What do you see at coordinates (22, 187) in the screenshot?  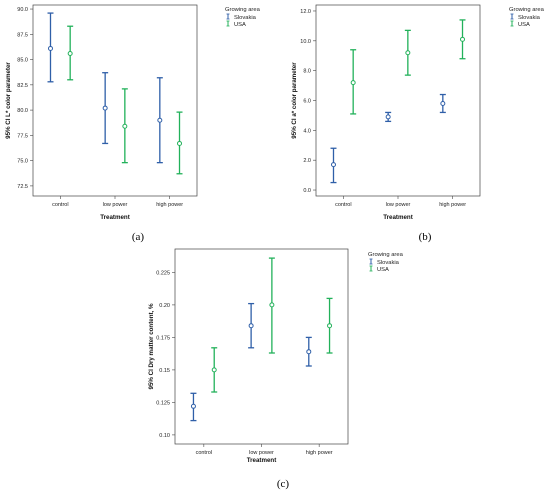 I see `y-tick-label: 72.5` at bounding box center [22, 187].